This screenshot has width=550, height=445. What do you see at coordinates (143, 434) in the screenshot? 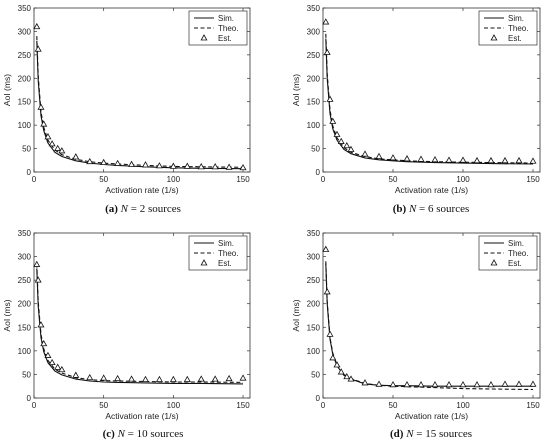
I see `panel-caption: (c) N = 10 sources` at bounding box center [143, 434].